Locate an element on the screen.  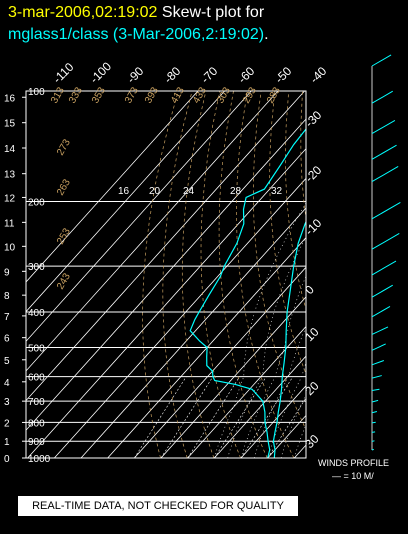
height-tick-label: 12 is located at coordinates (10, 198).